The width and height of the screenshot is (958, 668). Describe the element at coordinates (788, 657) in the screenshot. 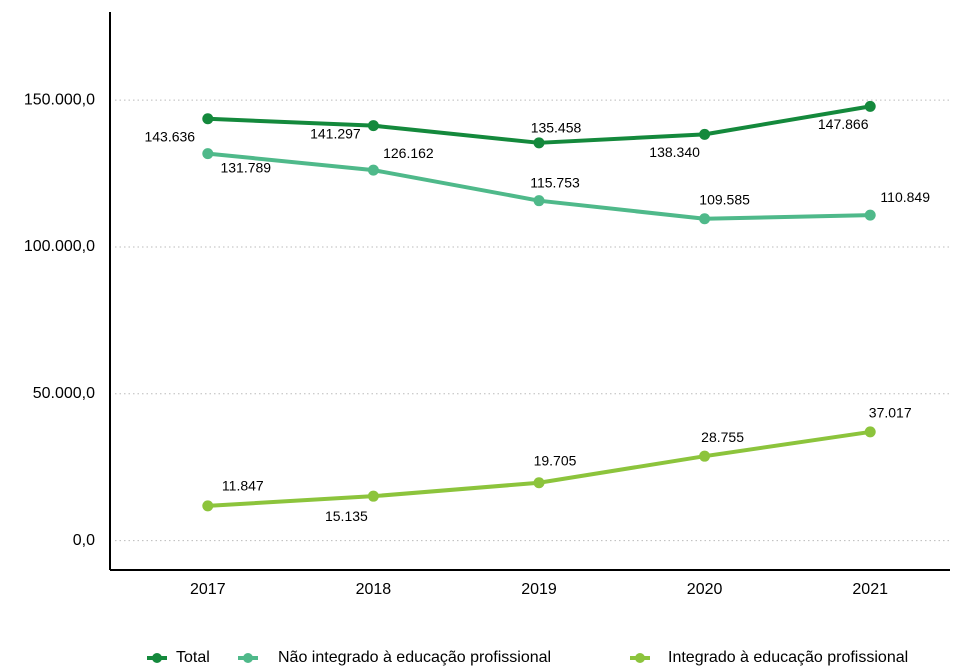

I see `legend-label: Integrado à educação profissional` at that location.